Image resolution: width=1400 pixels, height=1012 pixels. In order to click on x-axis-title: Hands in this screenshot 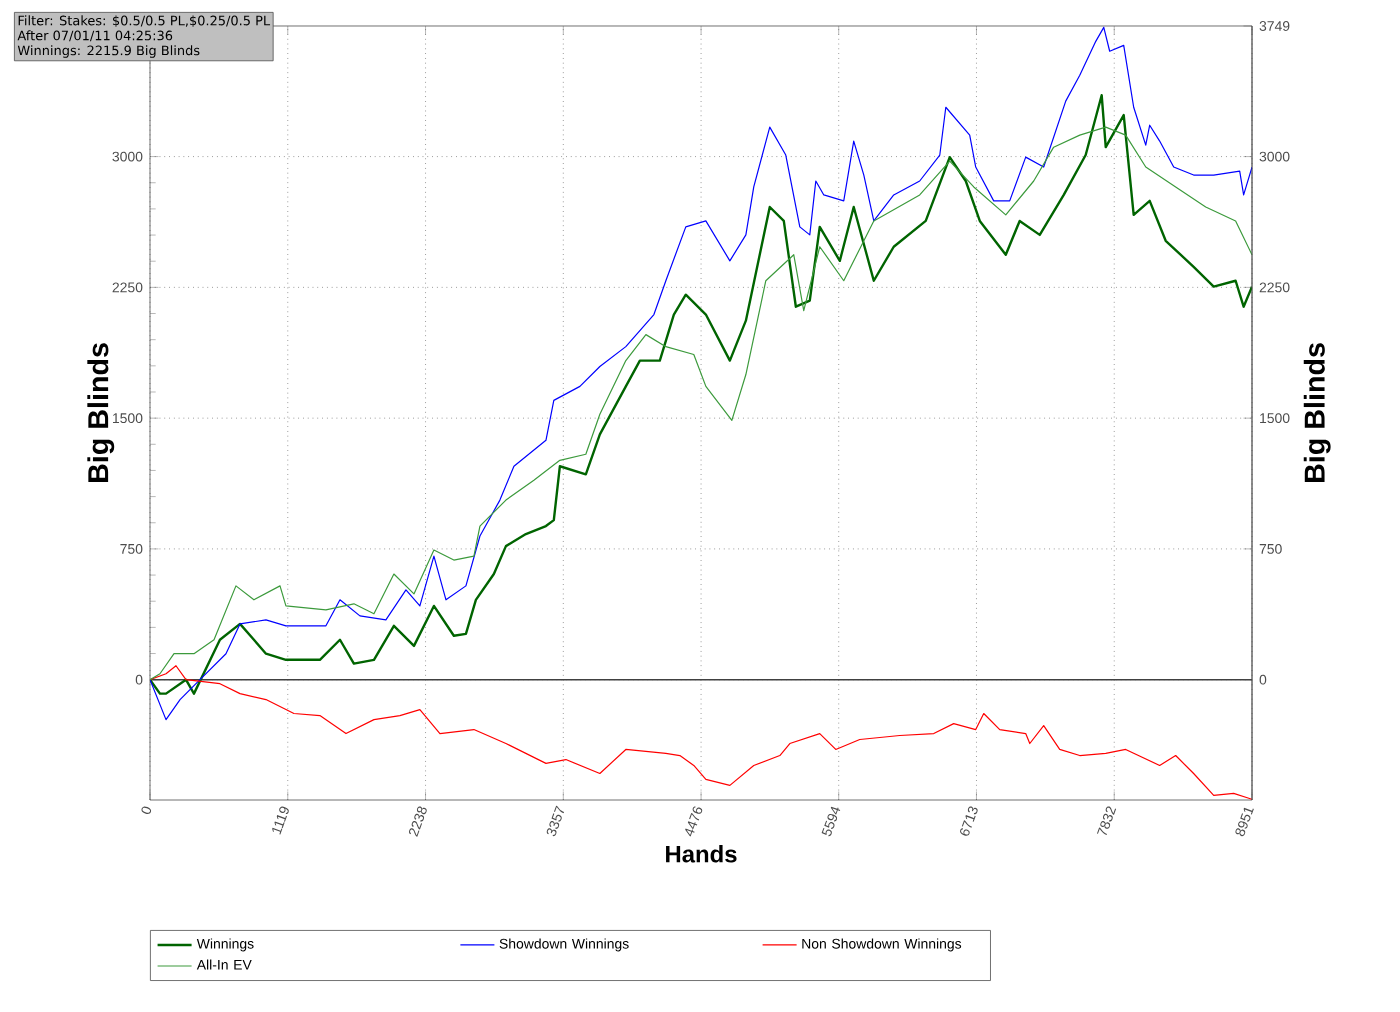, I will do `click(701, 854)`.